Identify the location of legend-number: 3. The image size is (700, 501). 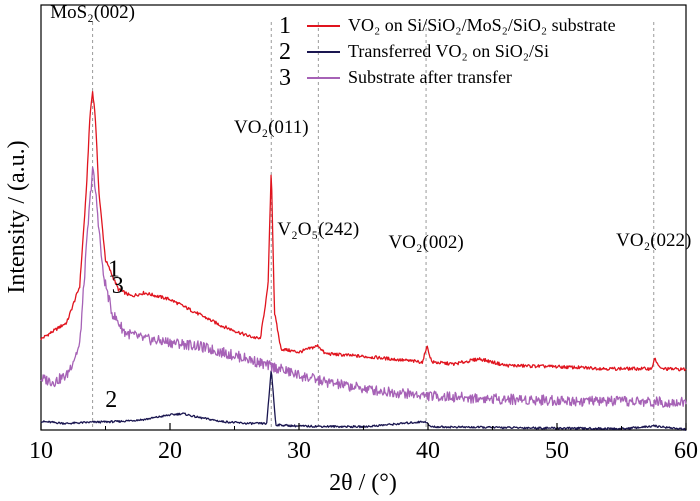
(285, 78).